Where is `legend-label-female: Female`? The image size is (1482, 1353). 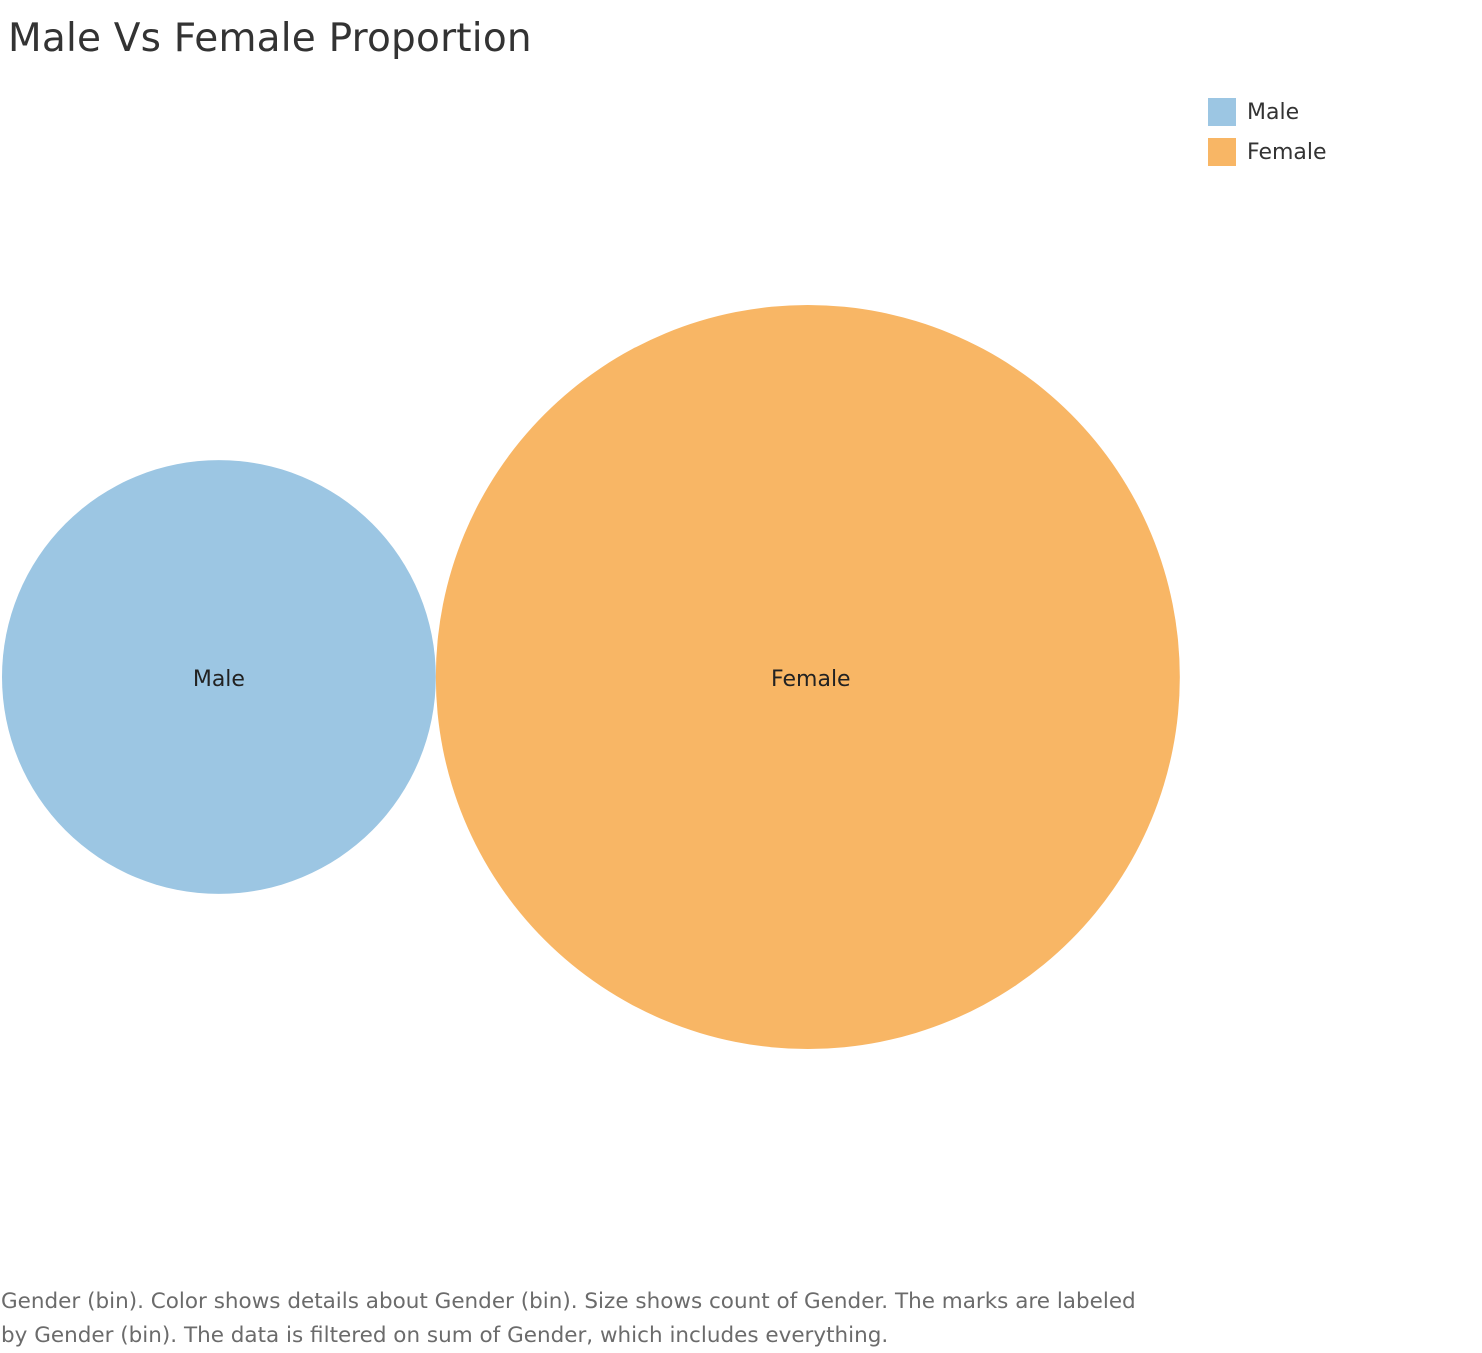
legend-label-female: Female is located at coordinates (1287, 152).